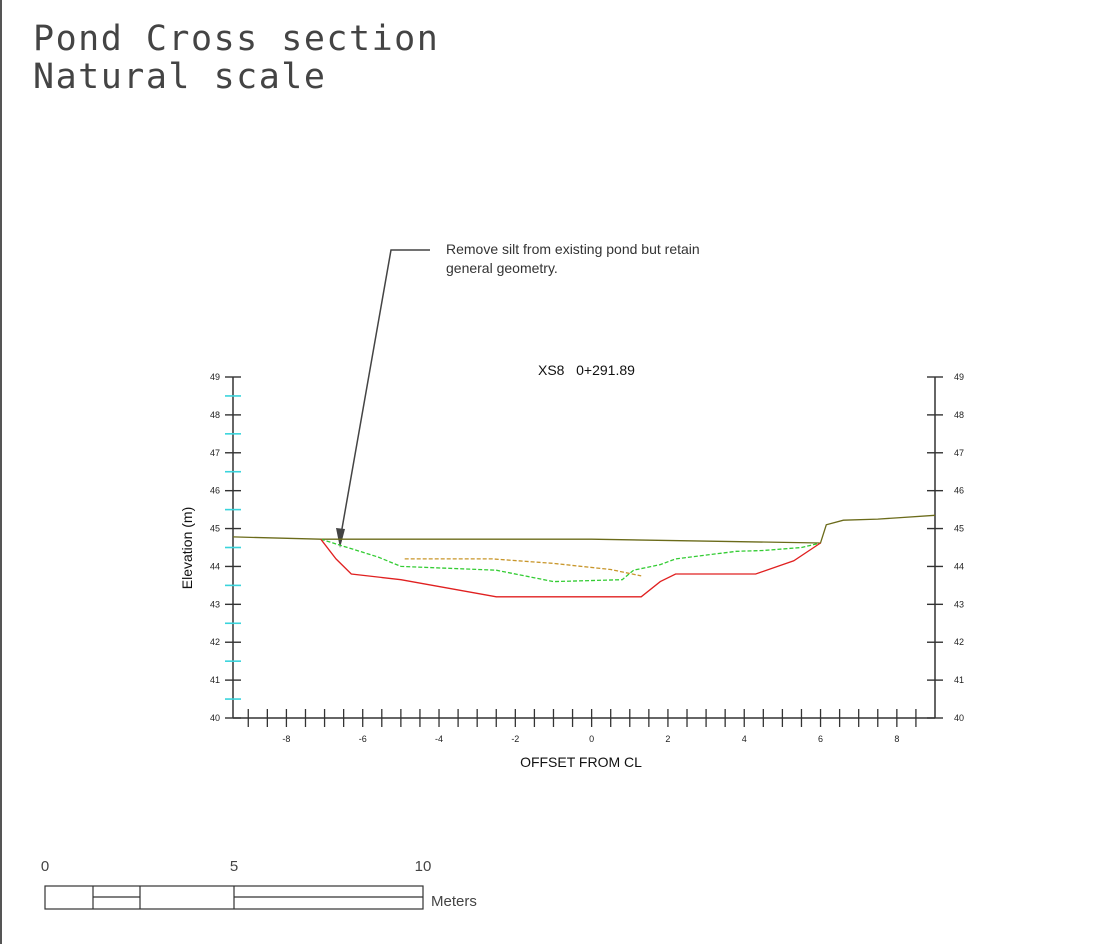  I want to click on y-tick-label-left: 41, so click(215, 680).